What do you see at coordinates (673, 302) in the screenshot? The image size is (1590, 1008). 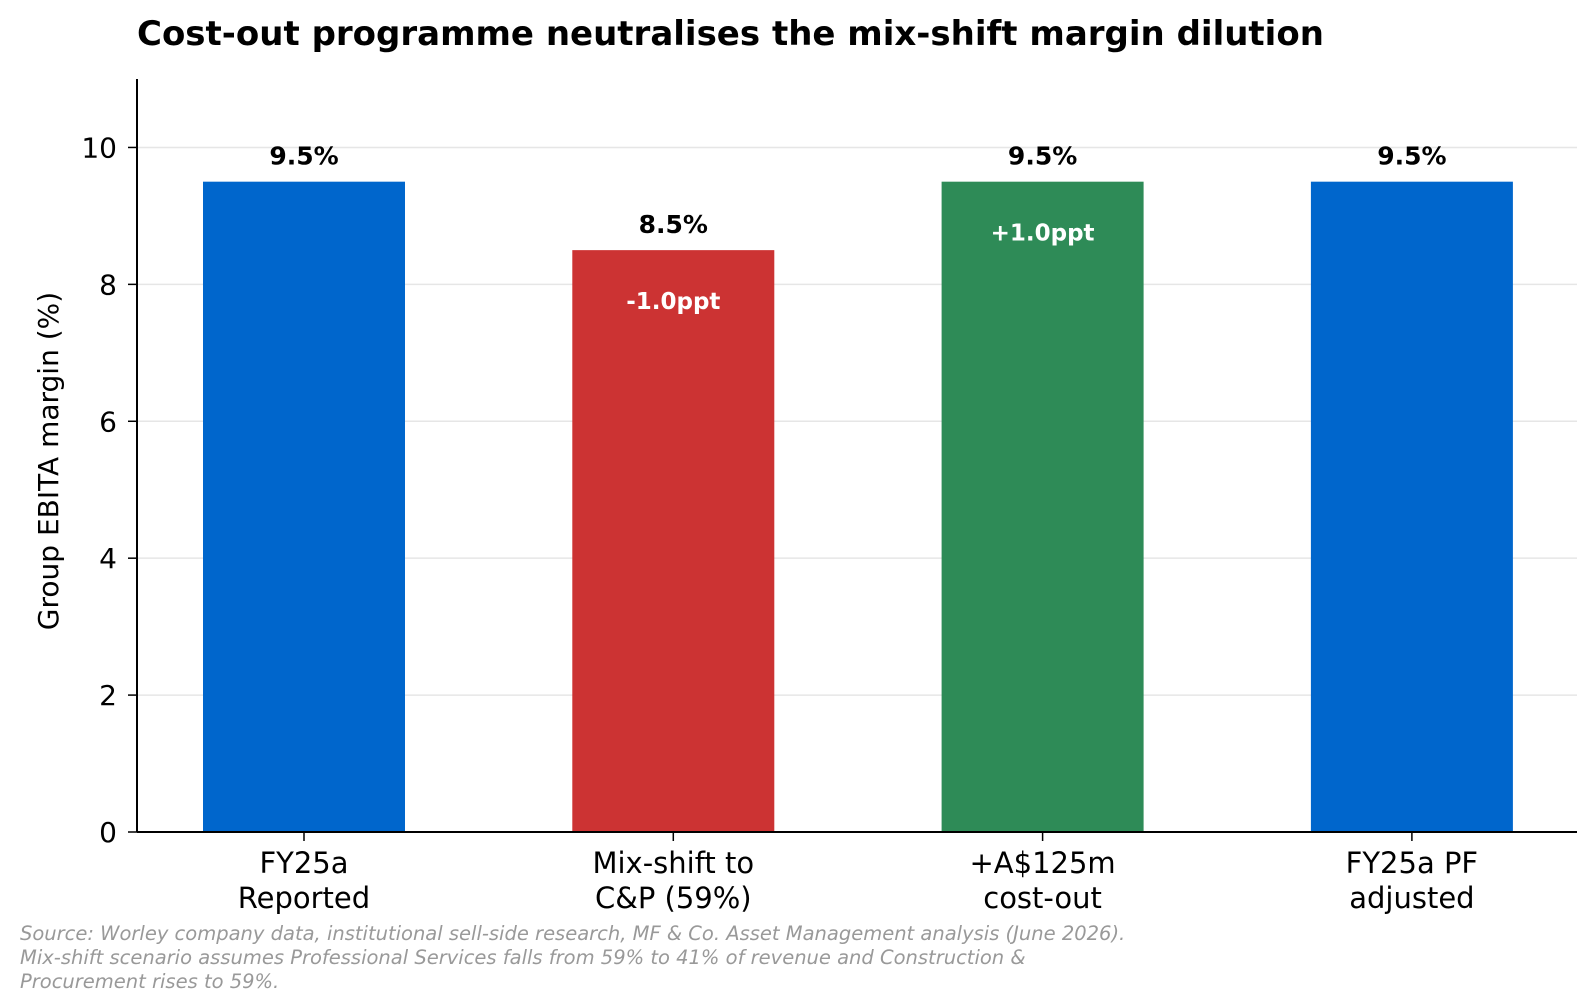 I see `bar-delta-label: -1.0ppt` at bounding box center [673, 302].